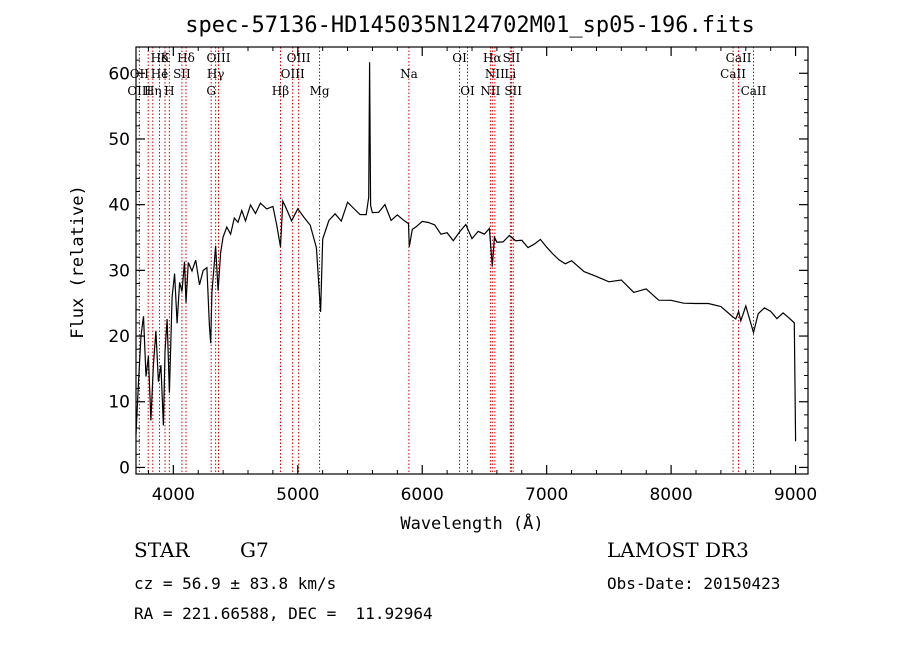 Image resolution: width=900 pixels, height=649 pixels. What do you see at coordinates (422, 495) in the screenshot?
I see `x-tick-label: 6000` at bounding box center [422, 495].